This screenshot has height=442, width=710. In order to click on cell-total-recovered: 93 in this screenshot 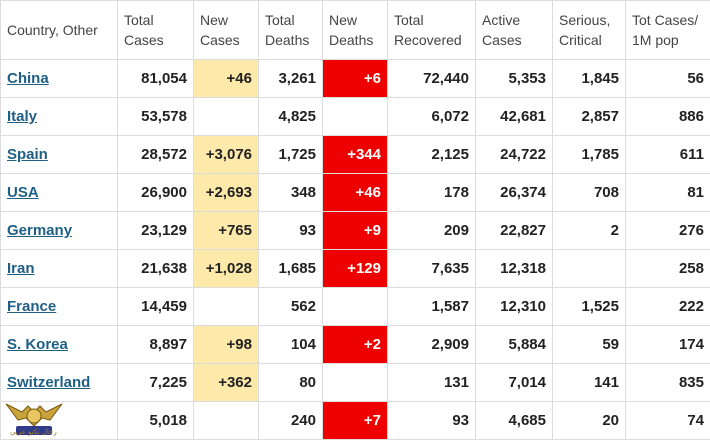, I will do `click(431, 420)`.